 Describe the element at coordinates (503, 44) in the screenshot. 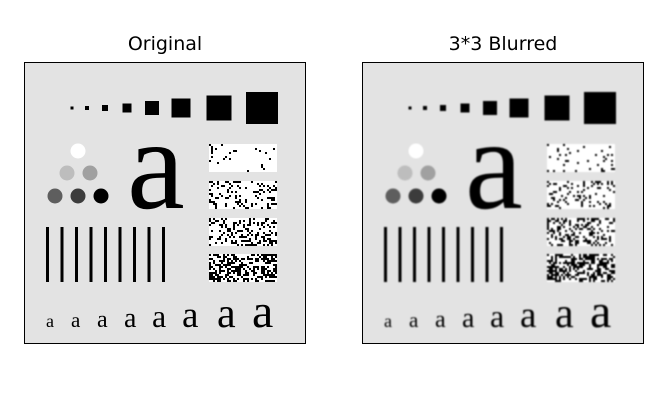

I see `panel-title-blurred: 3*3 Blurred` at that location.